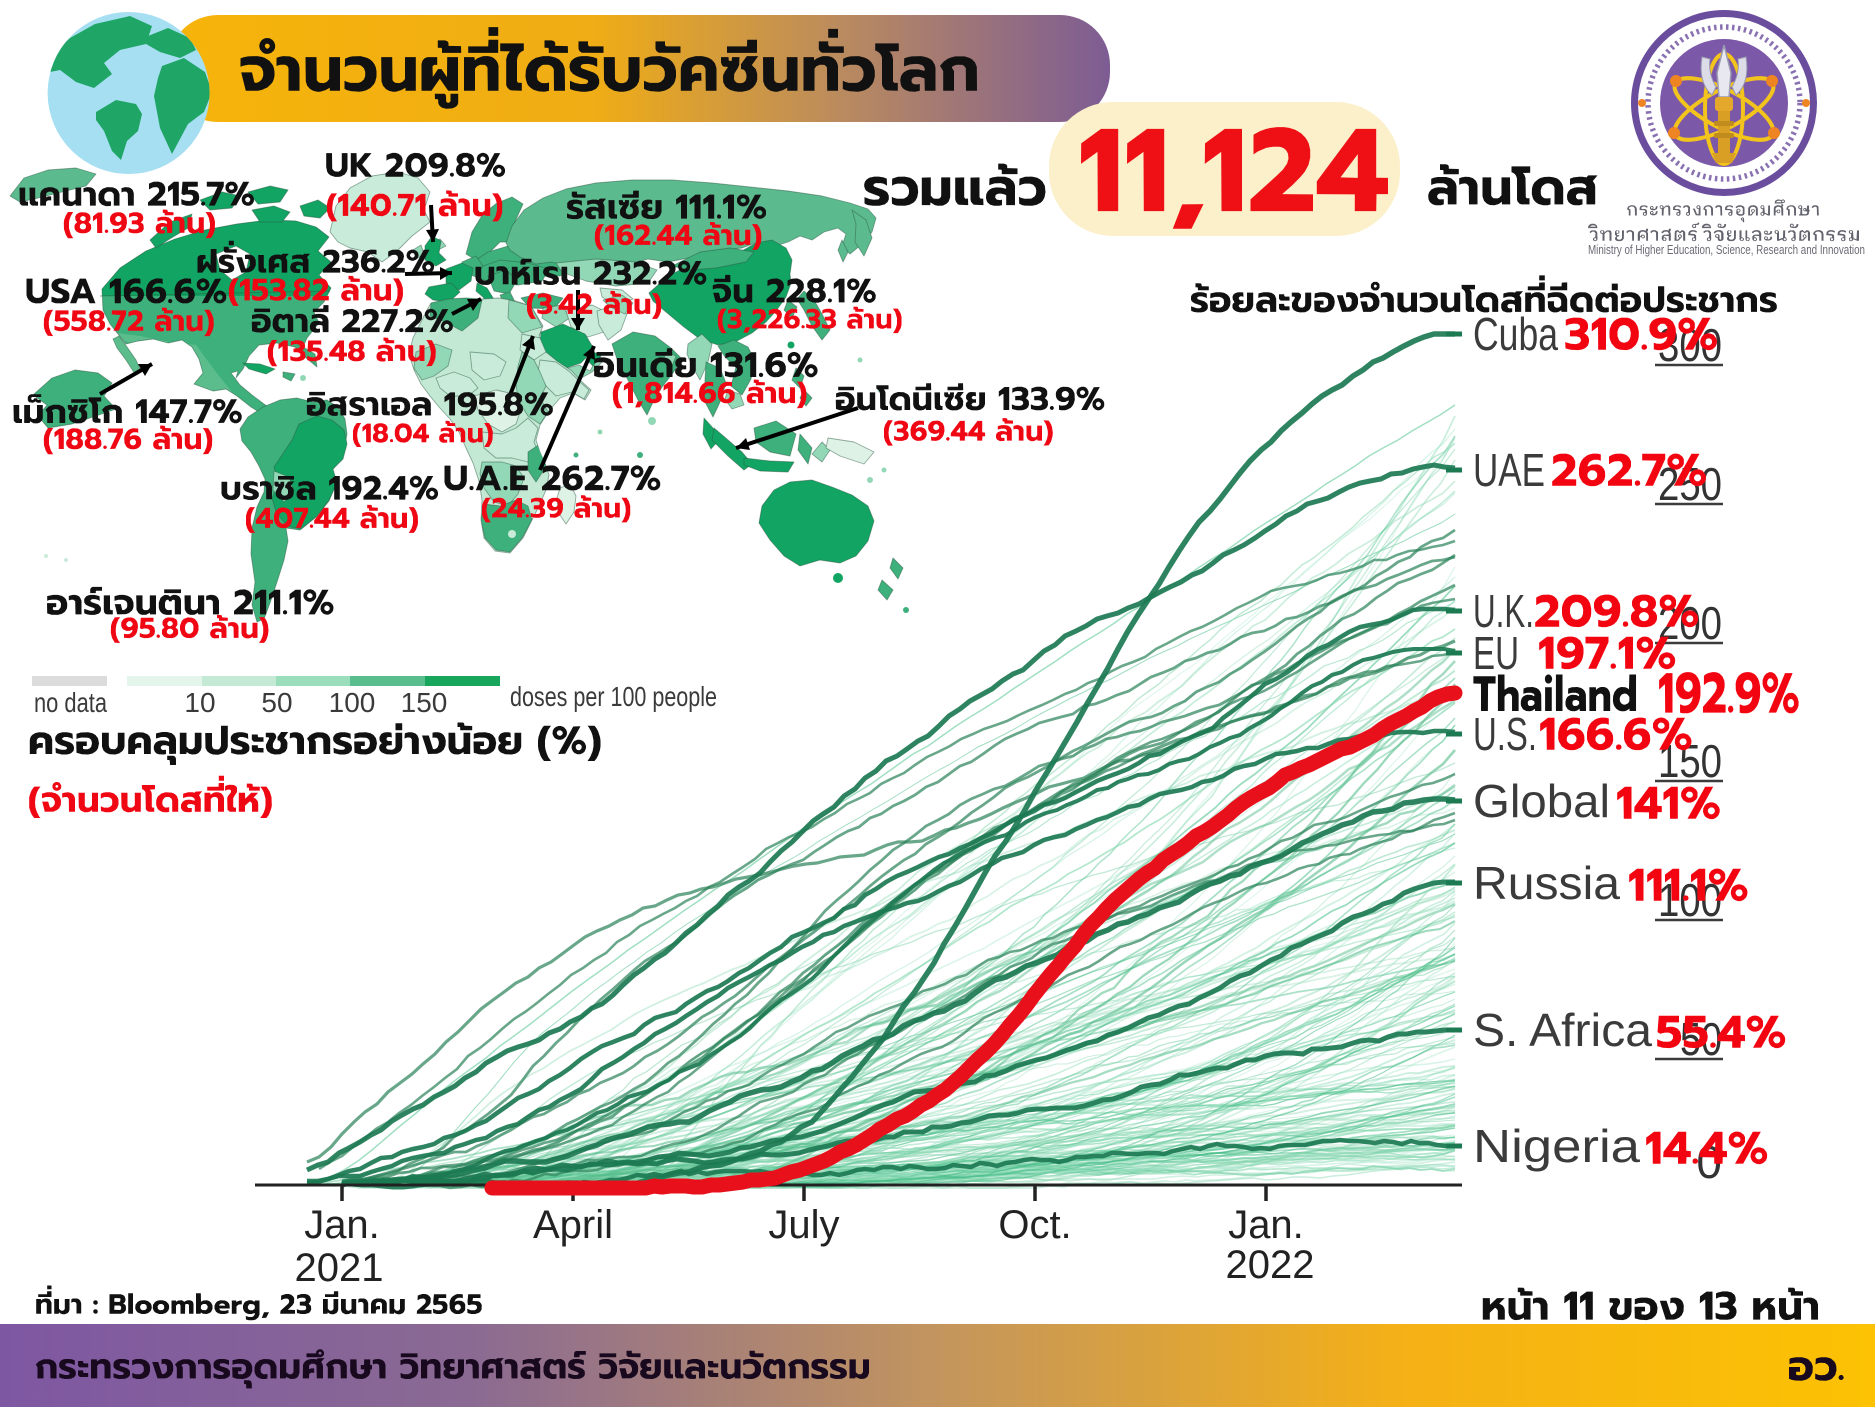  Describe the element at coordinates (424, 702) in the screenshot. I see `svg-text: 150` at that location.